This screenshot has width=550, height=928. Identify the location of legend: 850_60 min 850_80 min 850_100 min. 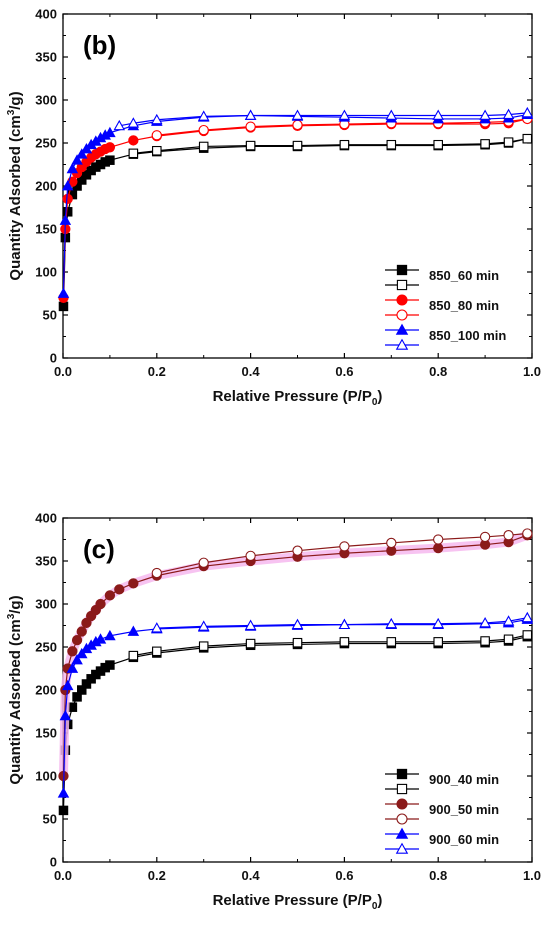
(445, 307).